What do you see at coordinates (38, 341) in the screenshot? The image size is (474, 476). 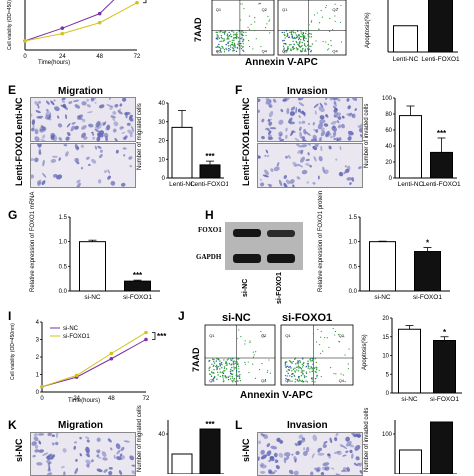 I see `chart-i-ytick-label-3: 3` at bounding box center [38, 341].